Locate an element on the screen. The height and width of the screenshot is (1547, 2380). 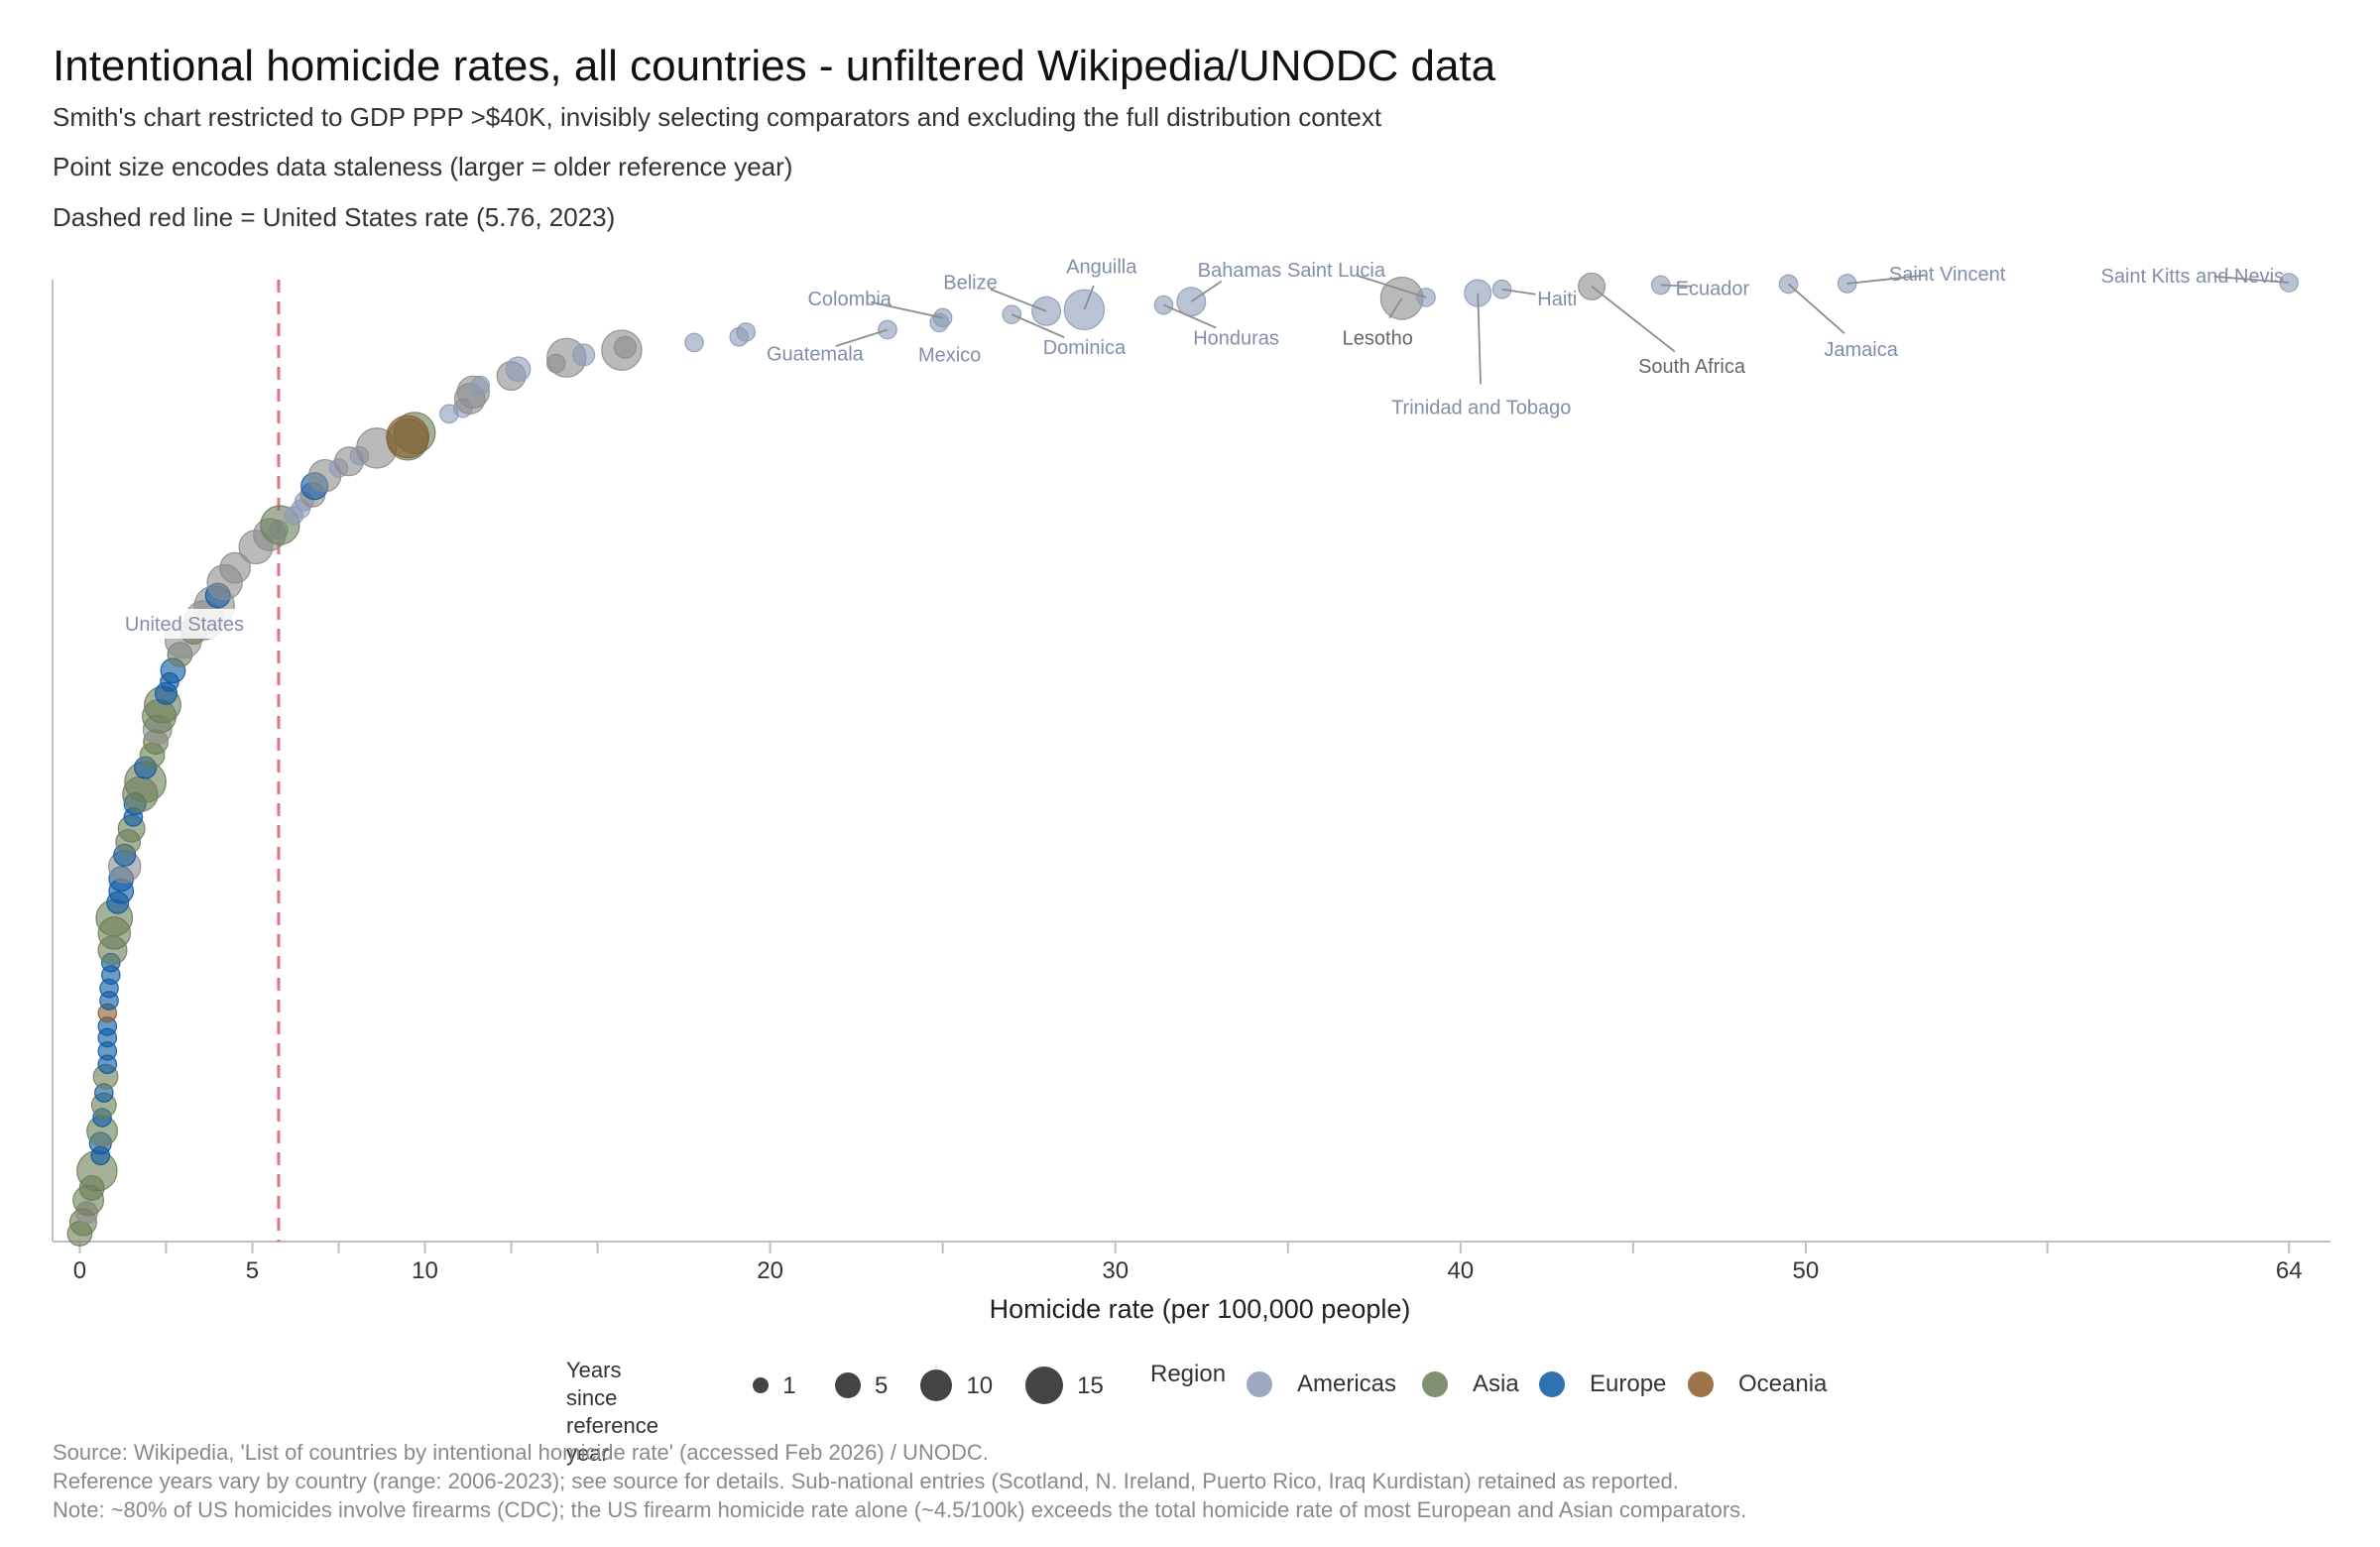
point-label-dominica: Dominica is located at coordinates (1085, 348).